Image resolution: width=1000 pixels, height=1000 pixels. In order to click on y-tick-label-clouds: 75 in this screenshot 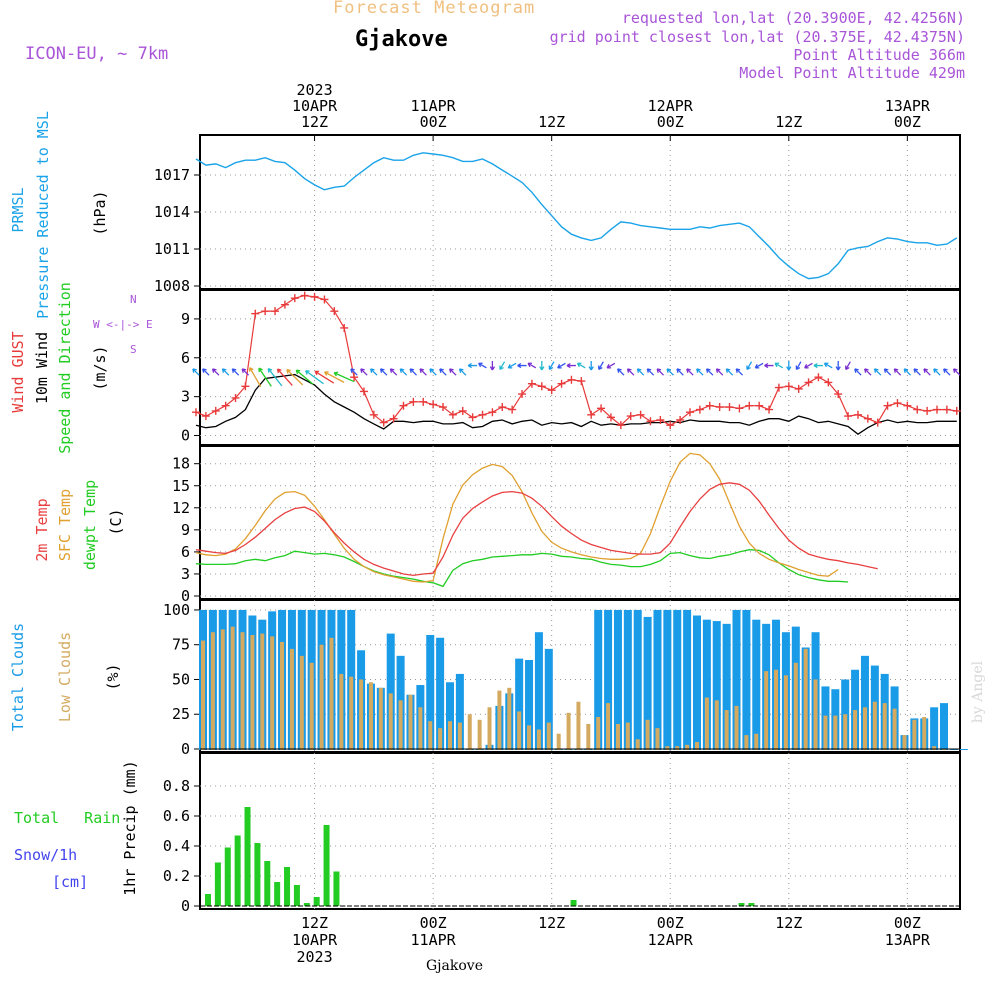, I will do `click(181, 645)`.